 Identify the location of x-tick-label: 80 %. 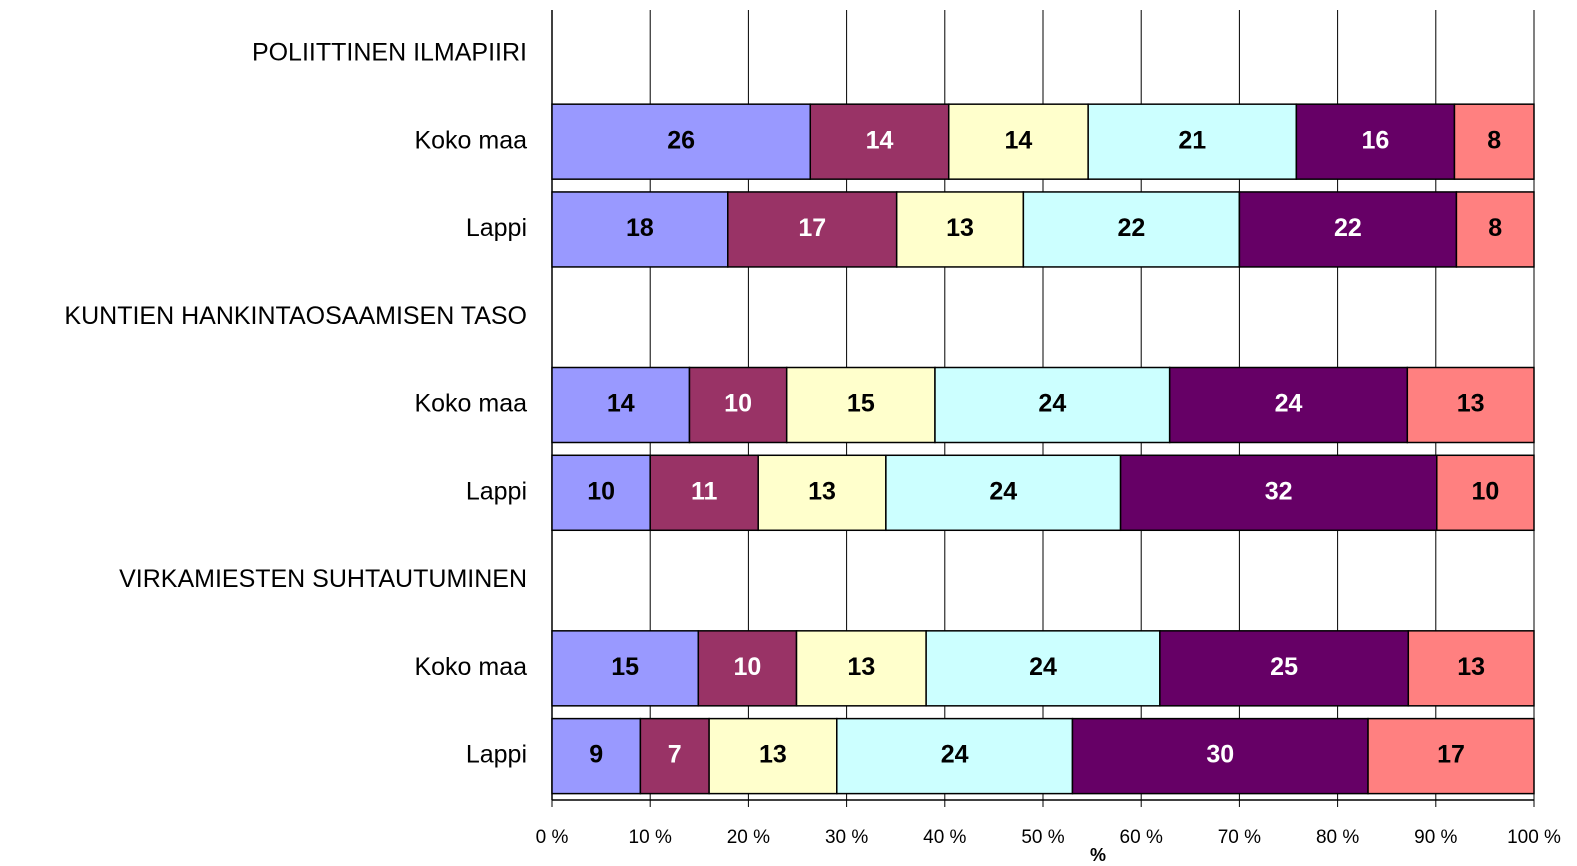
(1337, 837).